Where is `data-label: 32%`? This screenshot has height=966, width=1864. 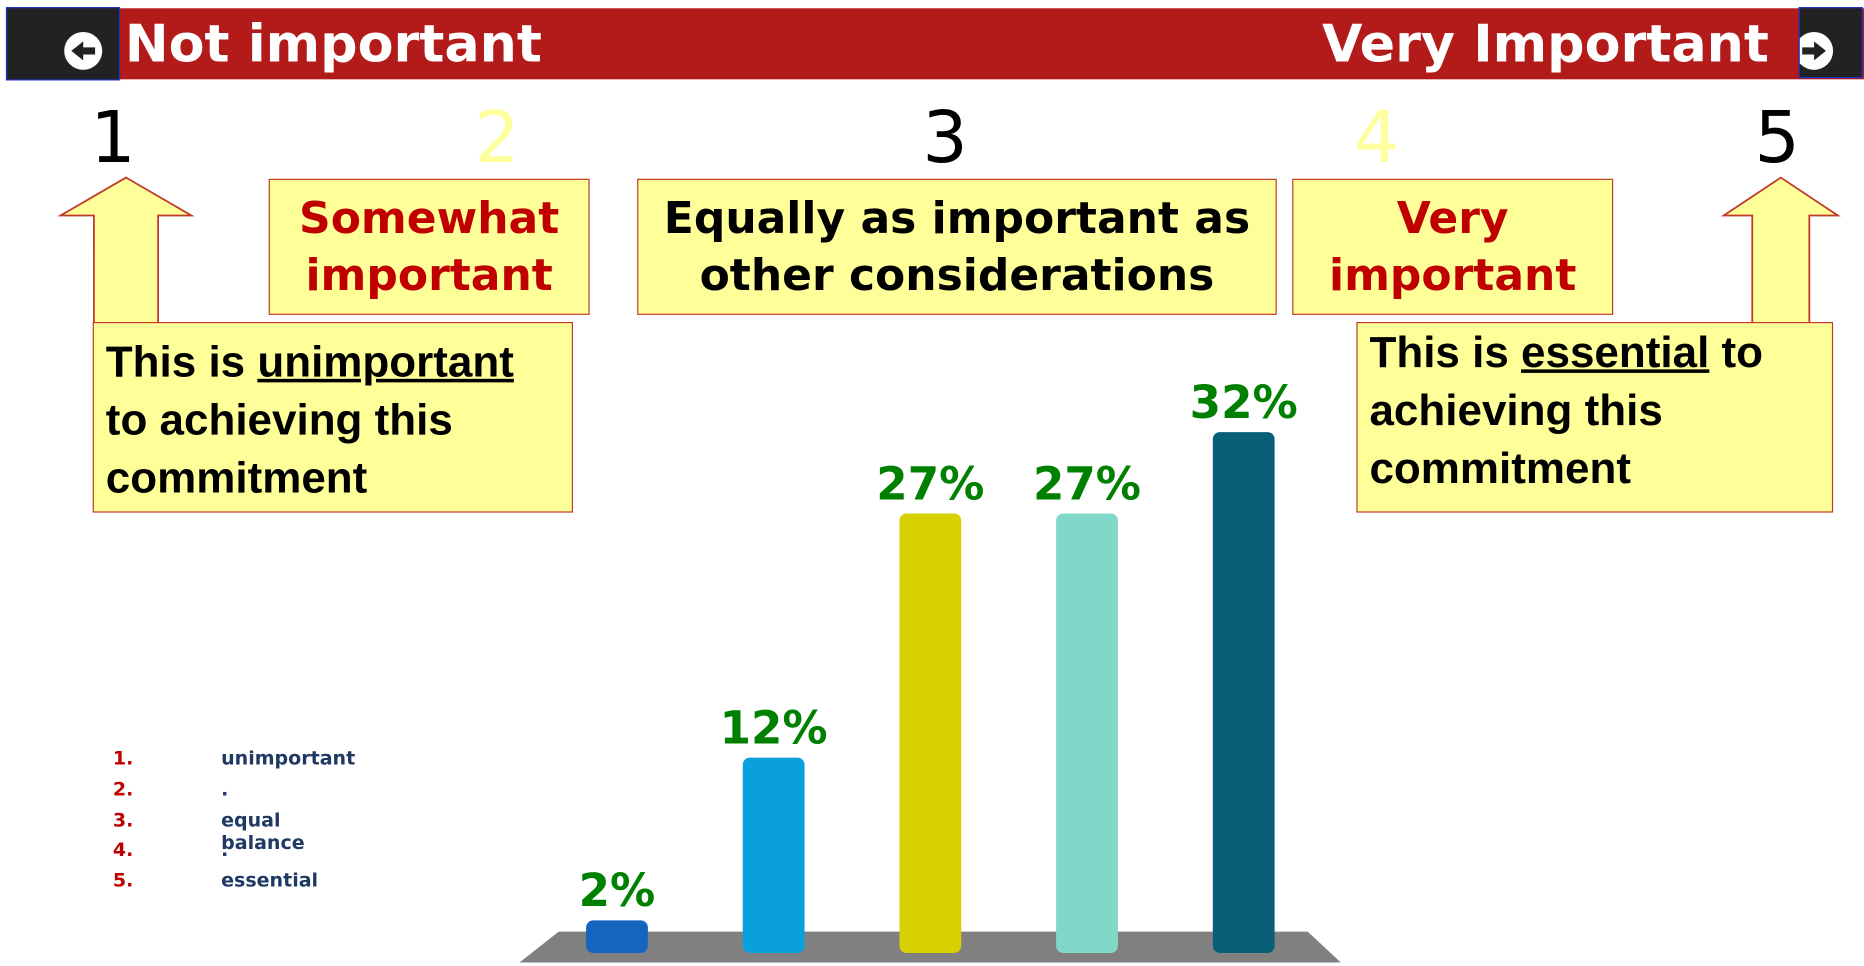
data-label: 32% is located at coordinates (1244, 402).